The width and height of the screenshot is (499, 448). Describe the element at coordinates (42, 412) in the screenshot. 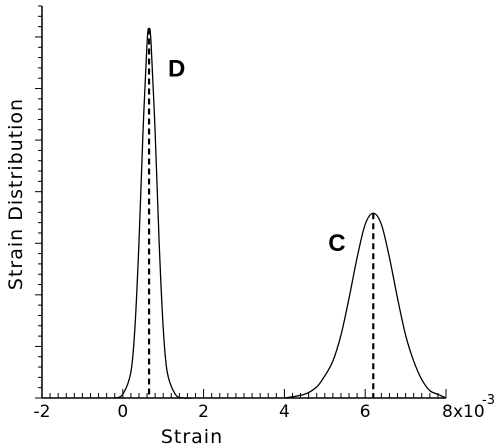

I see `x-tick-label: -2` at that location.